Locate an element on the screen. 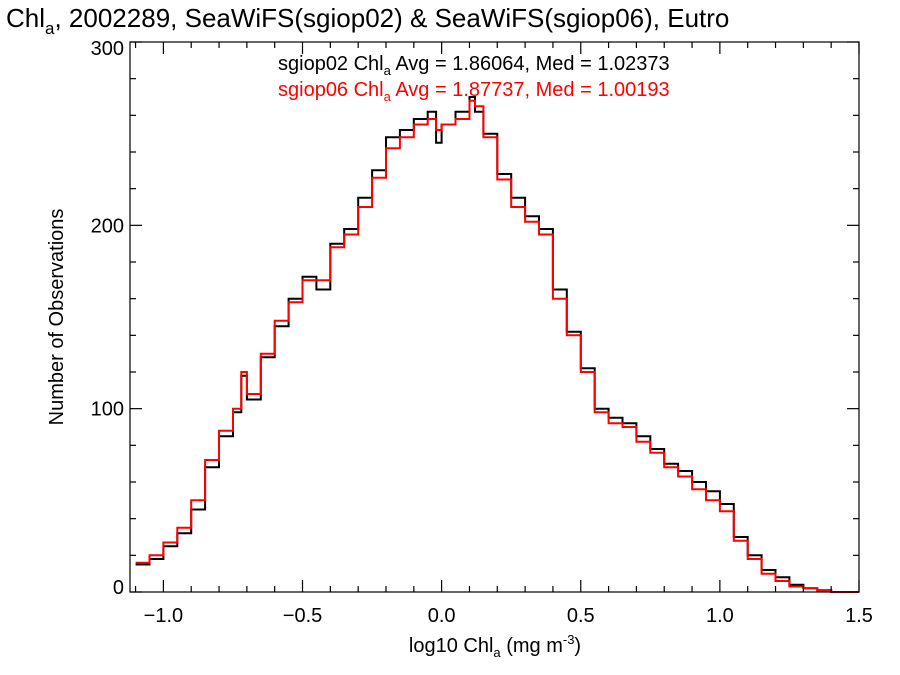  title-prefix-subscript: a is located at coordinates (50, 28).